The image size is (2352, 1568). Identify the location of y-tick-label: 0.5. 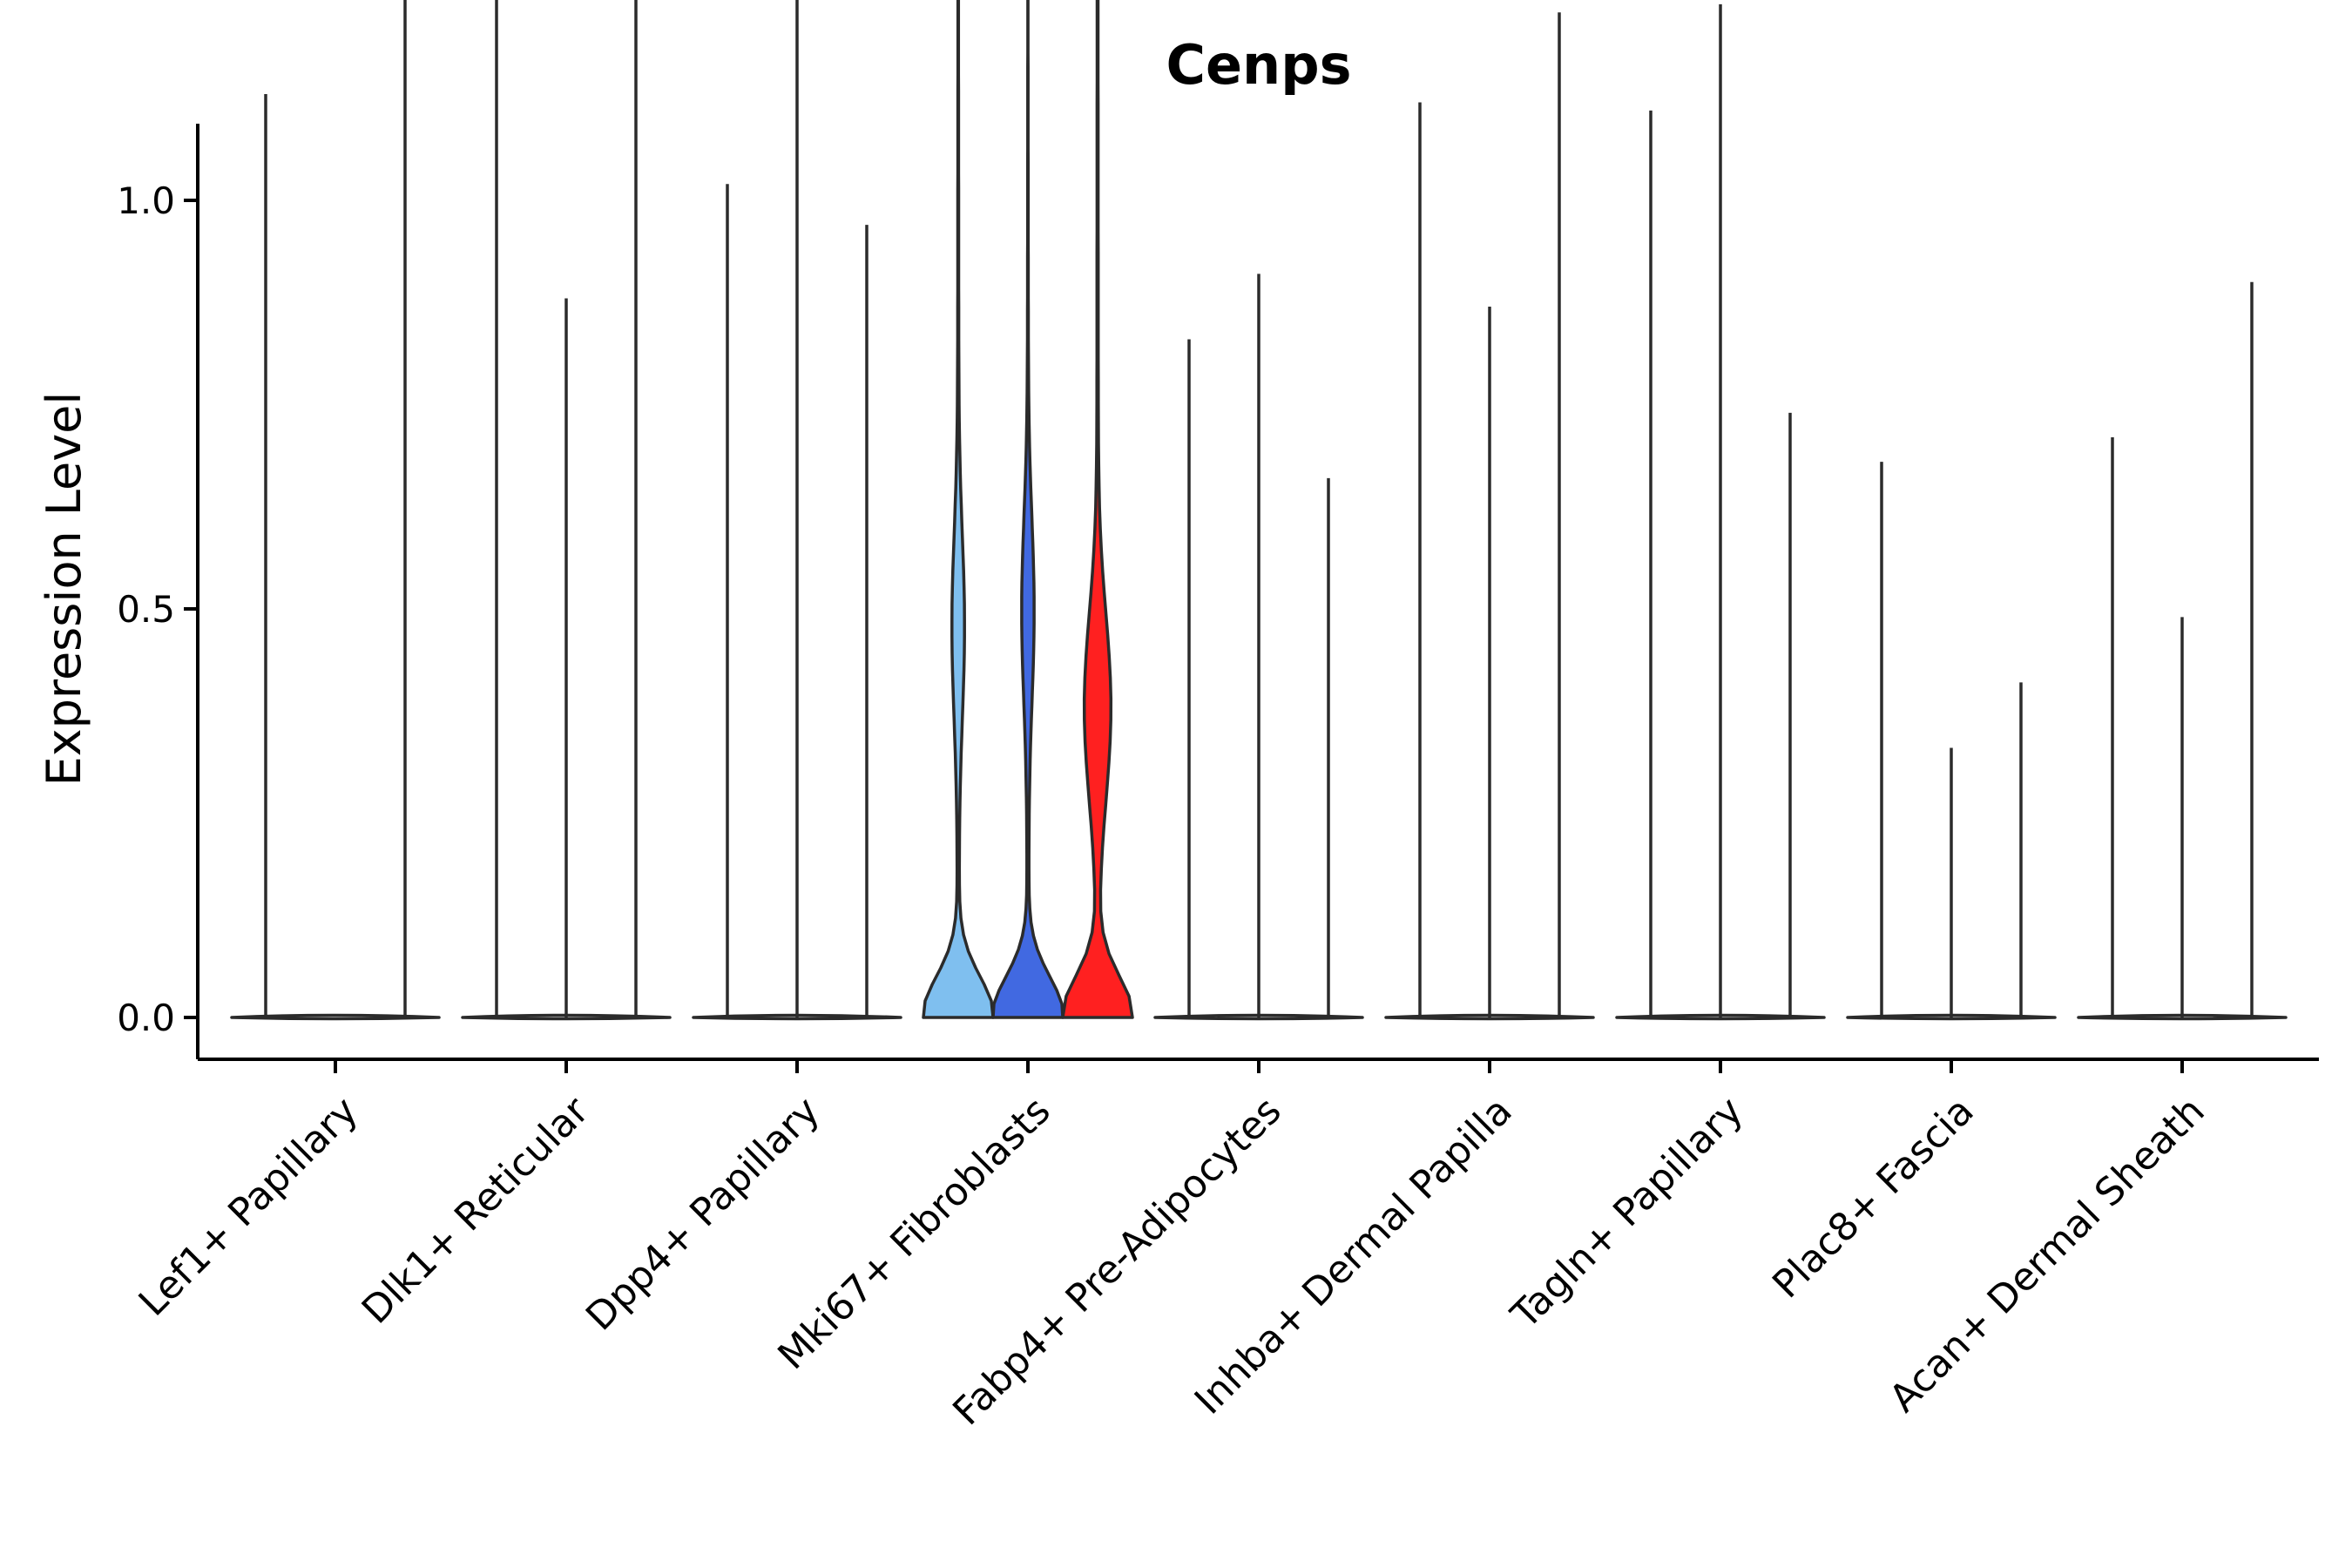
(146, 609).